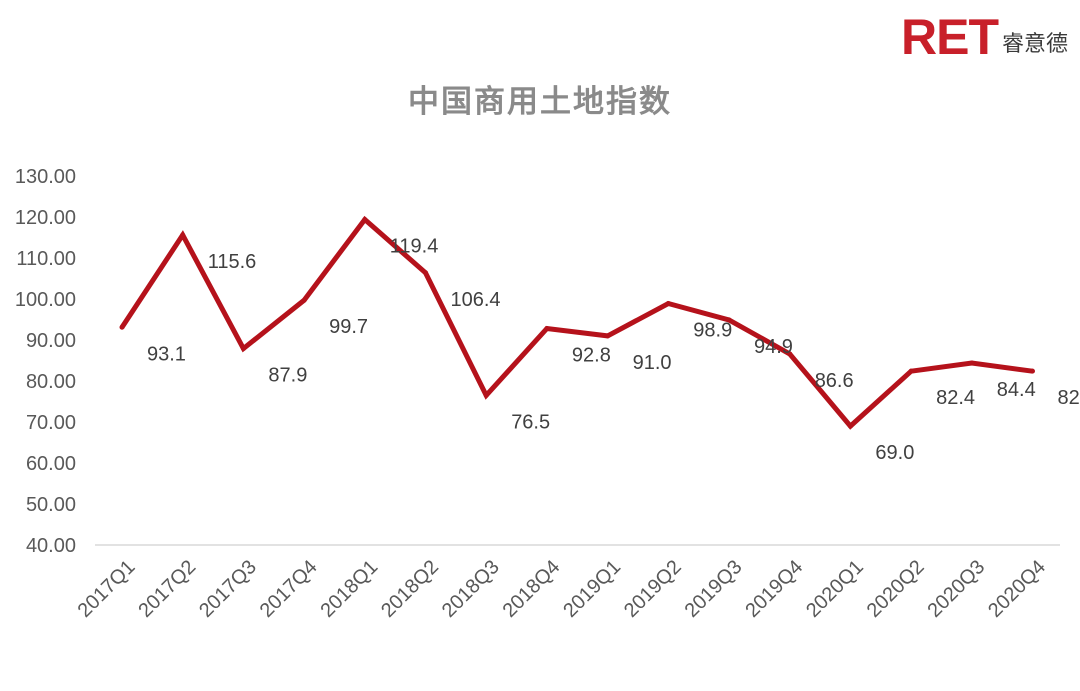  What do you see at coordinates (166, 354) in the screenshot?
I see `data-label: 93.1` at bounding box center [166, 354].